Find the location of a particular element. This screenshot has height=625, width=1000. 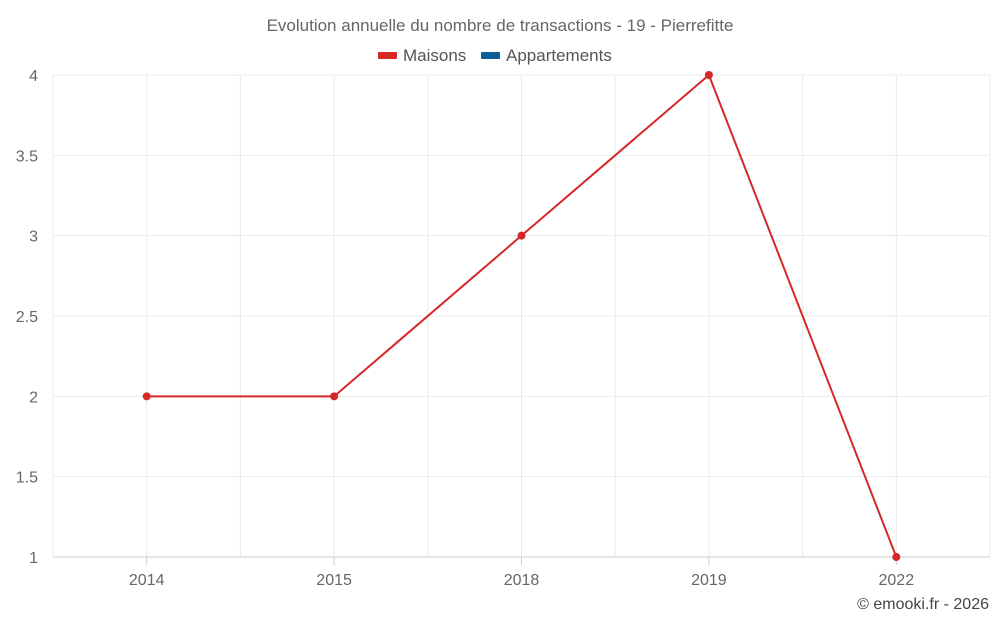

credit-text: © emooki.fr - 2026 is located at coordinates (923, 604).